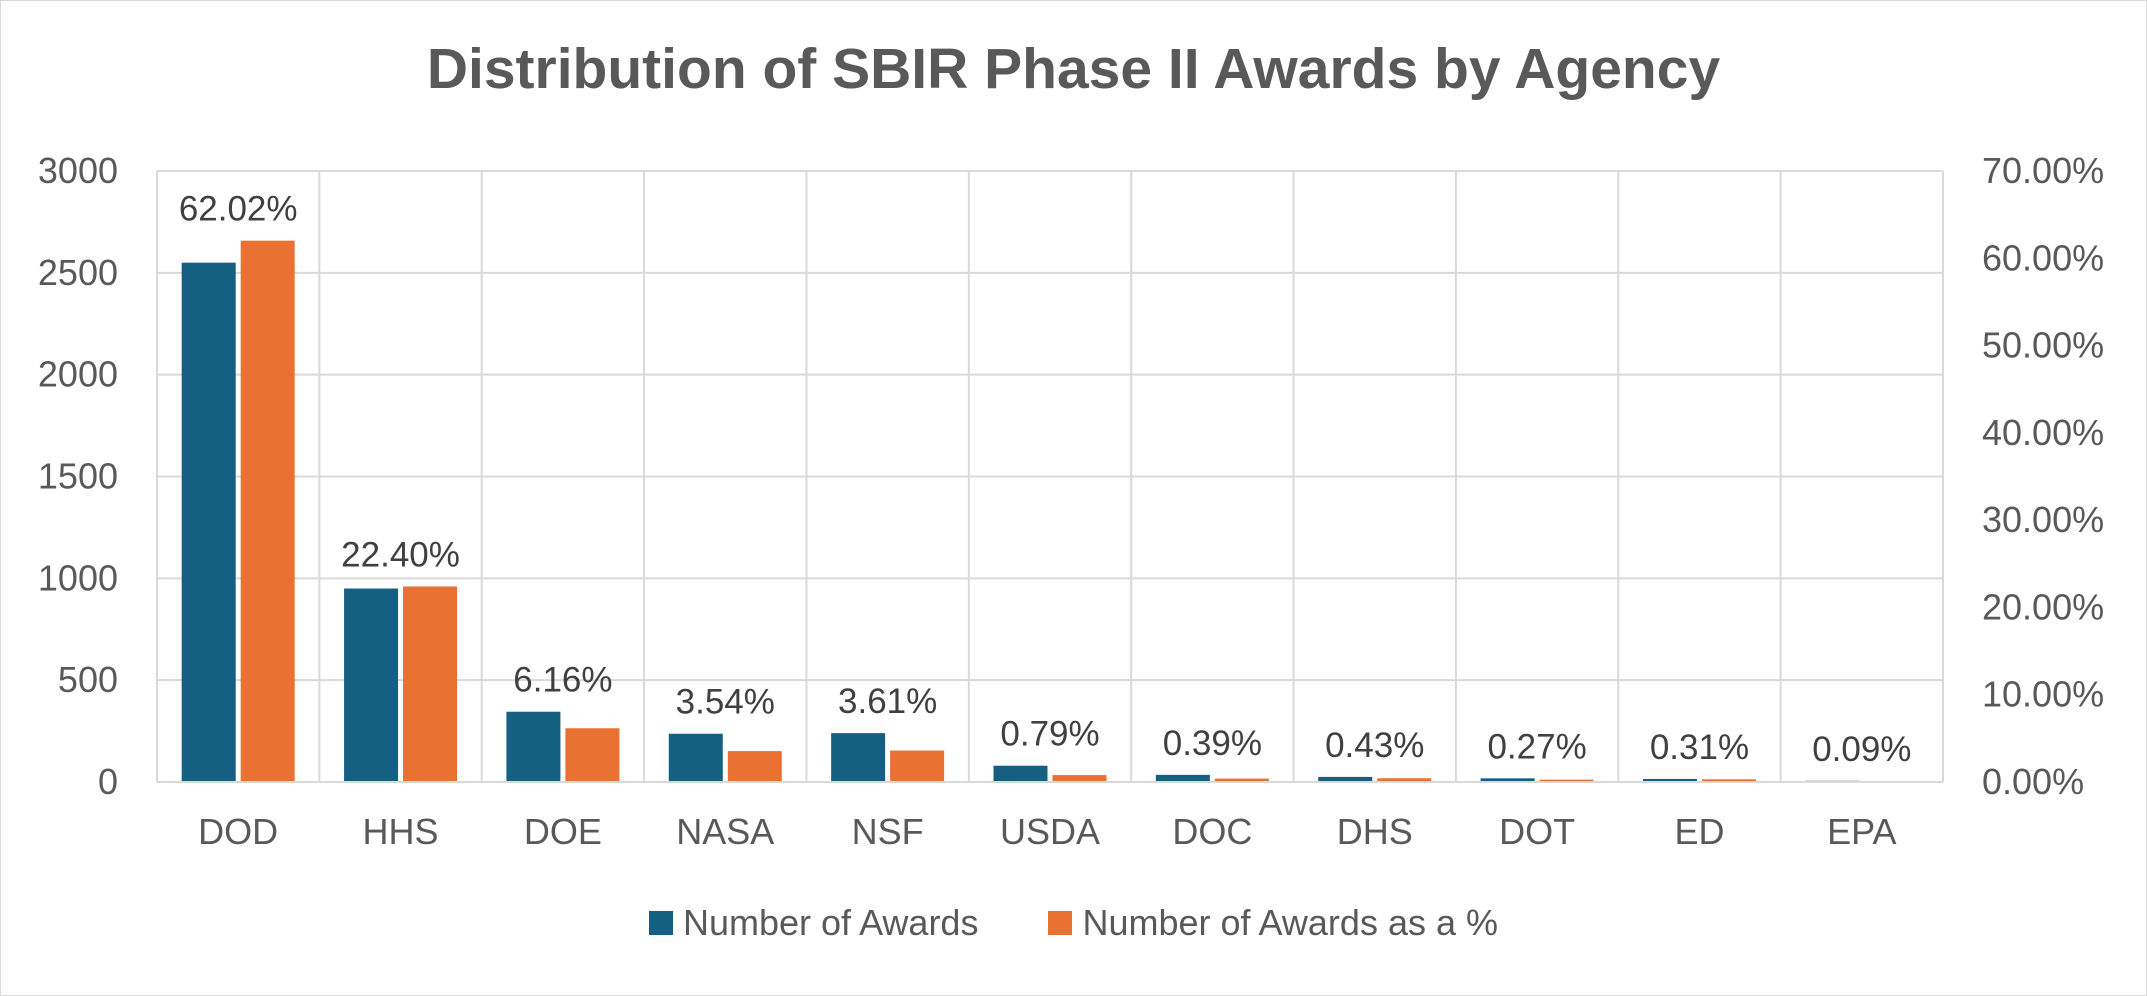 Image resolution: width=2147 pixels, height=996 pixels. What do you see at coordinates (858, 757) in the screenshot?
I see `bar-number-of-awards-nsf` at bounding box center [858, 757].